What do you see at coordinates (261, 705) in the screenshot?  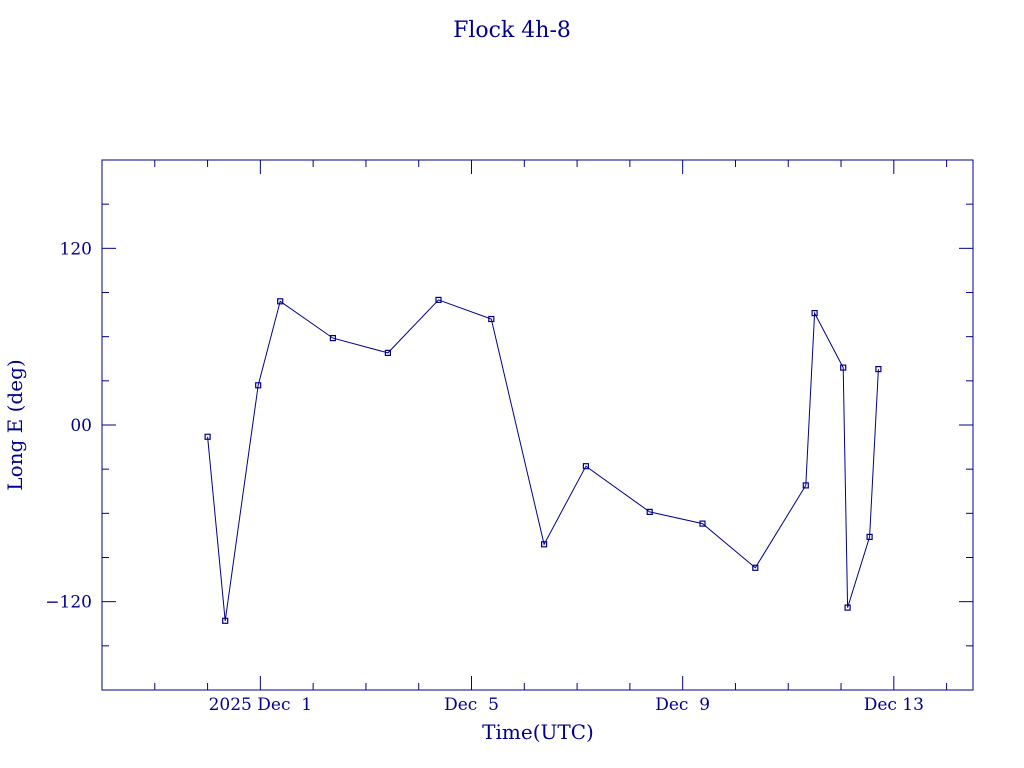 I see `x-tick-label: 2025 Dec 1` at bounding box center [261, 705].